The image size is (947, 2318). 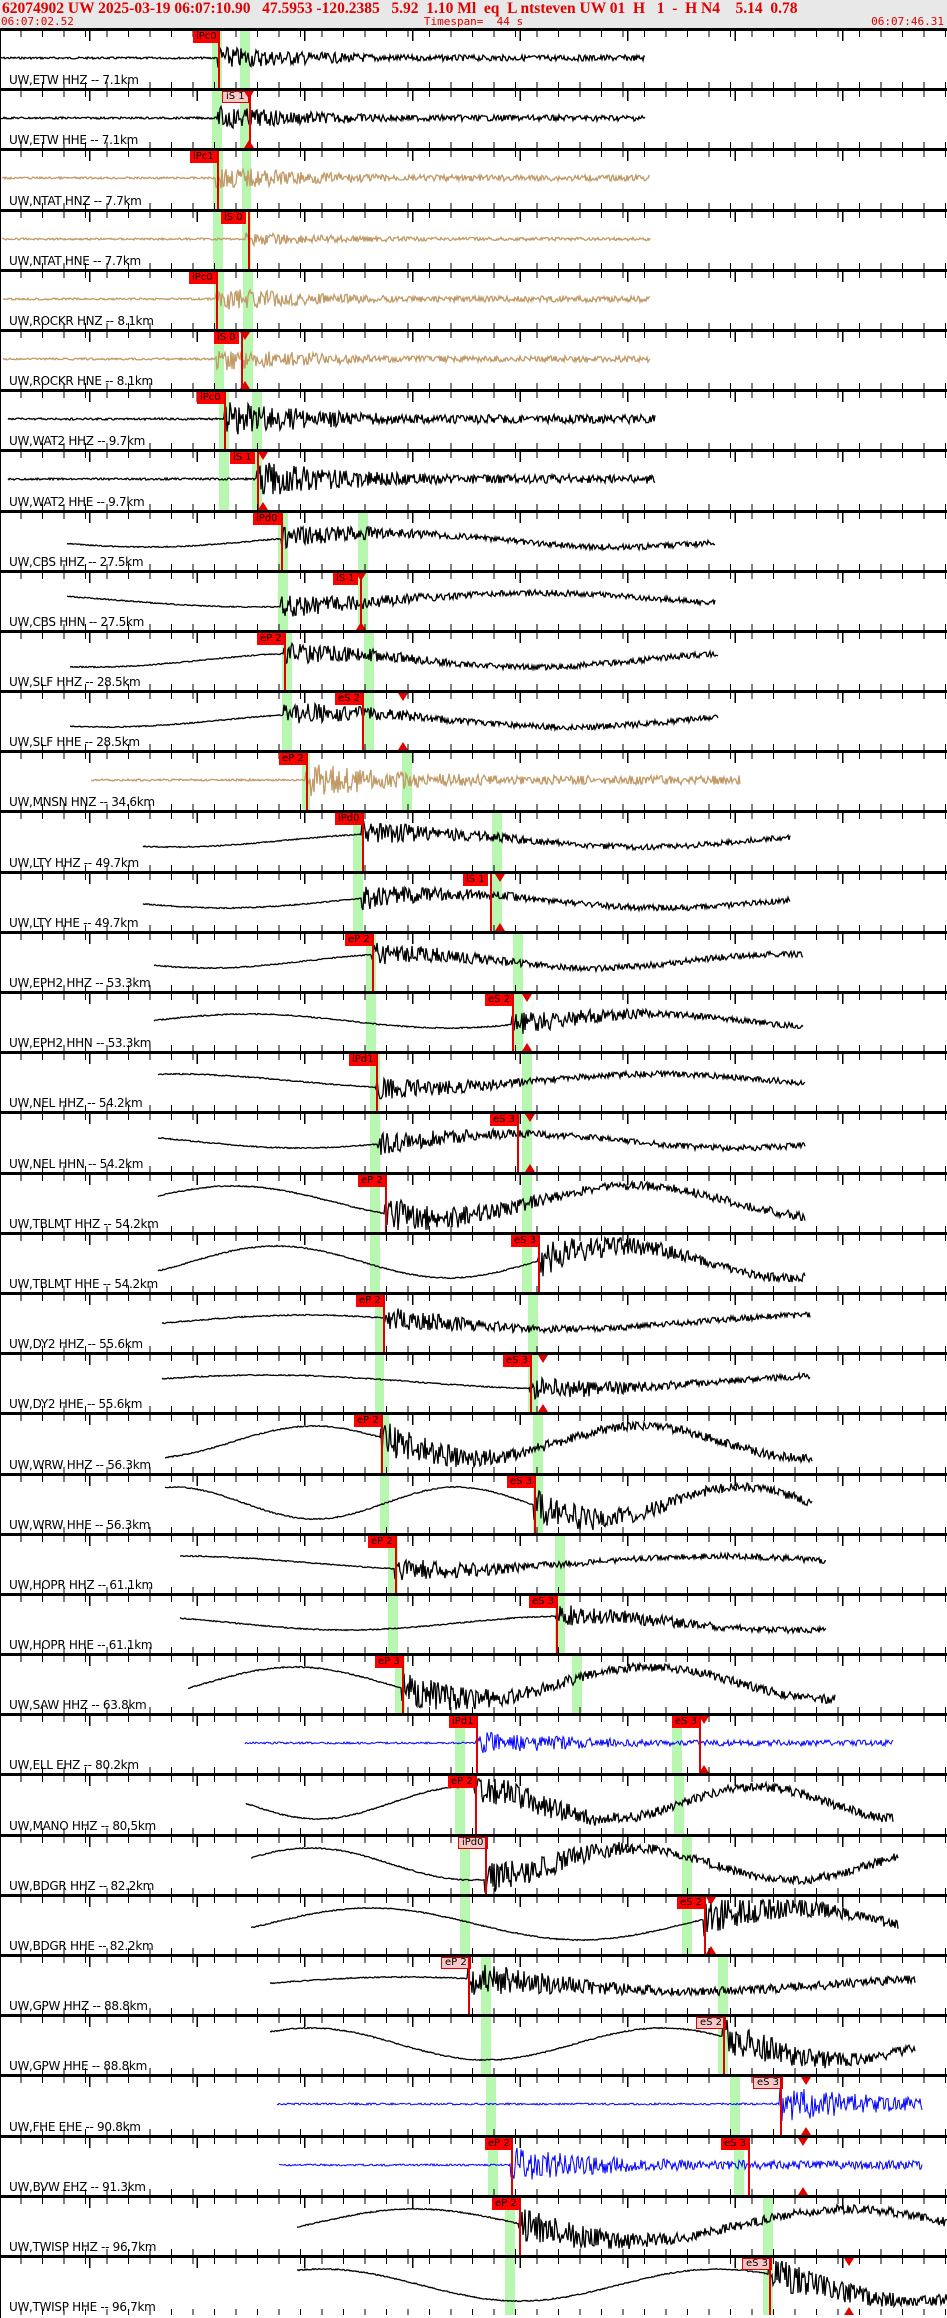 I want to click on trace-row: iPc0 UW,ETW HHZ -- 7.1km, so click(x=473, y=58).